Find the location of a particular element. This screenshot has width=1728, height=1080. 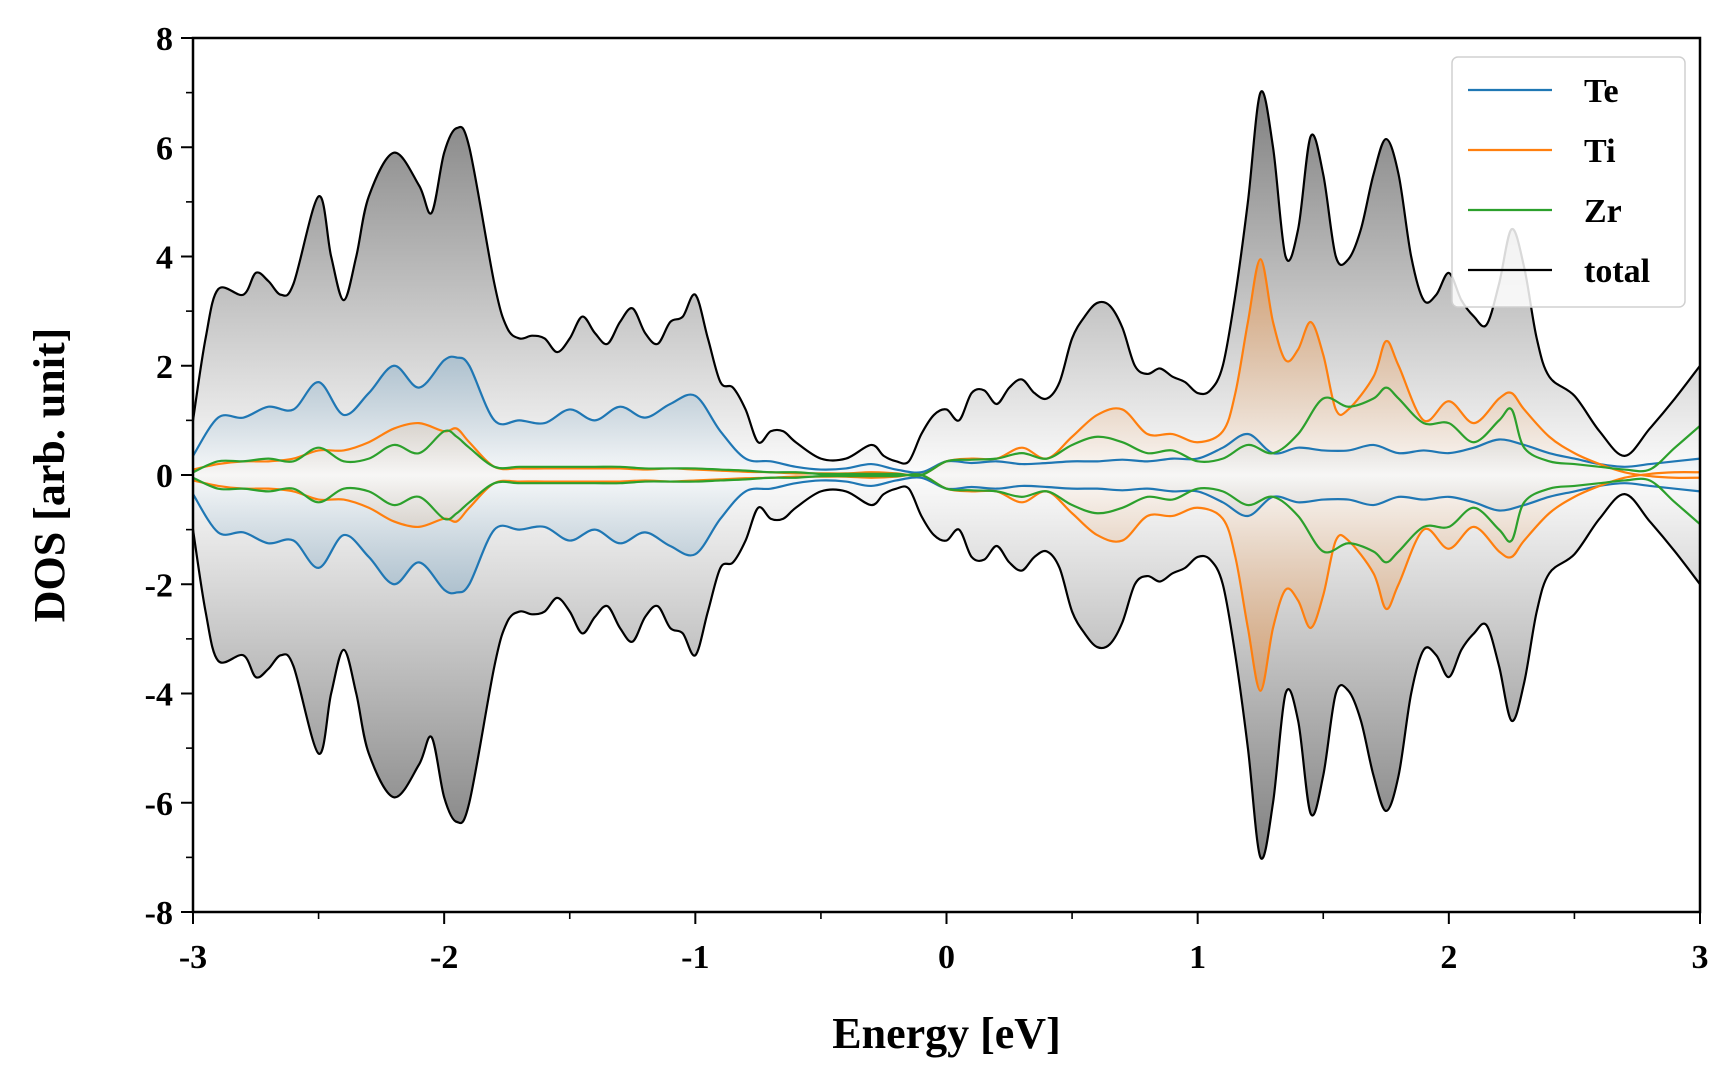

x-tick-label: -1 is located at coordinates (695, 957).